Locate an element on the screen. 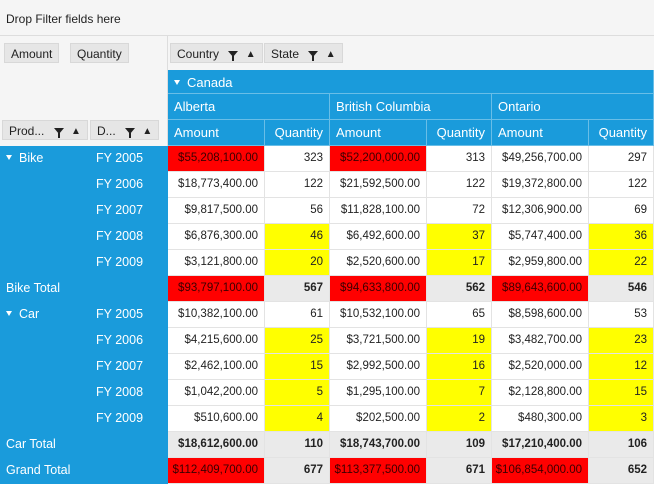  amount-cell: $12,306,900.00 is located at coordinates (540, 211).